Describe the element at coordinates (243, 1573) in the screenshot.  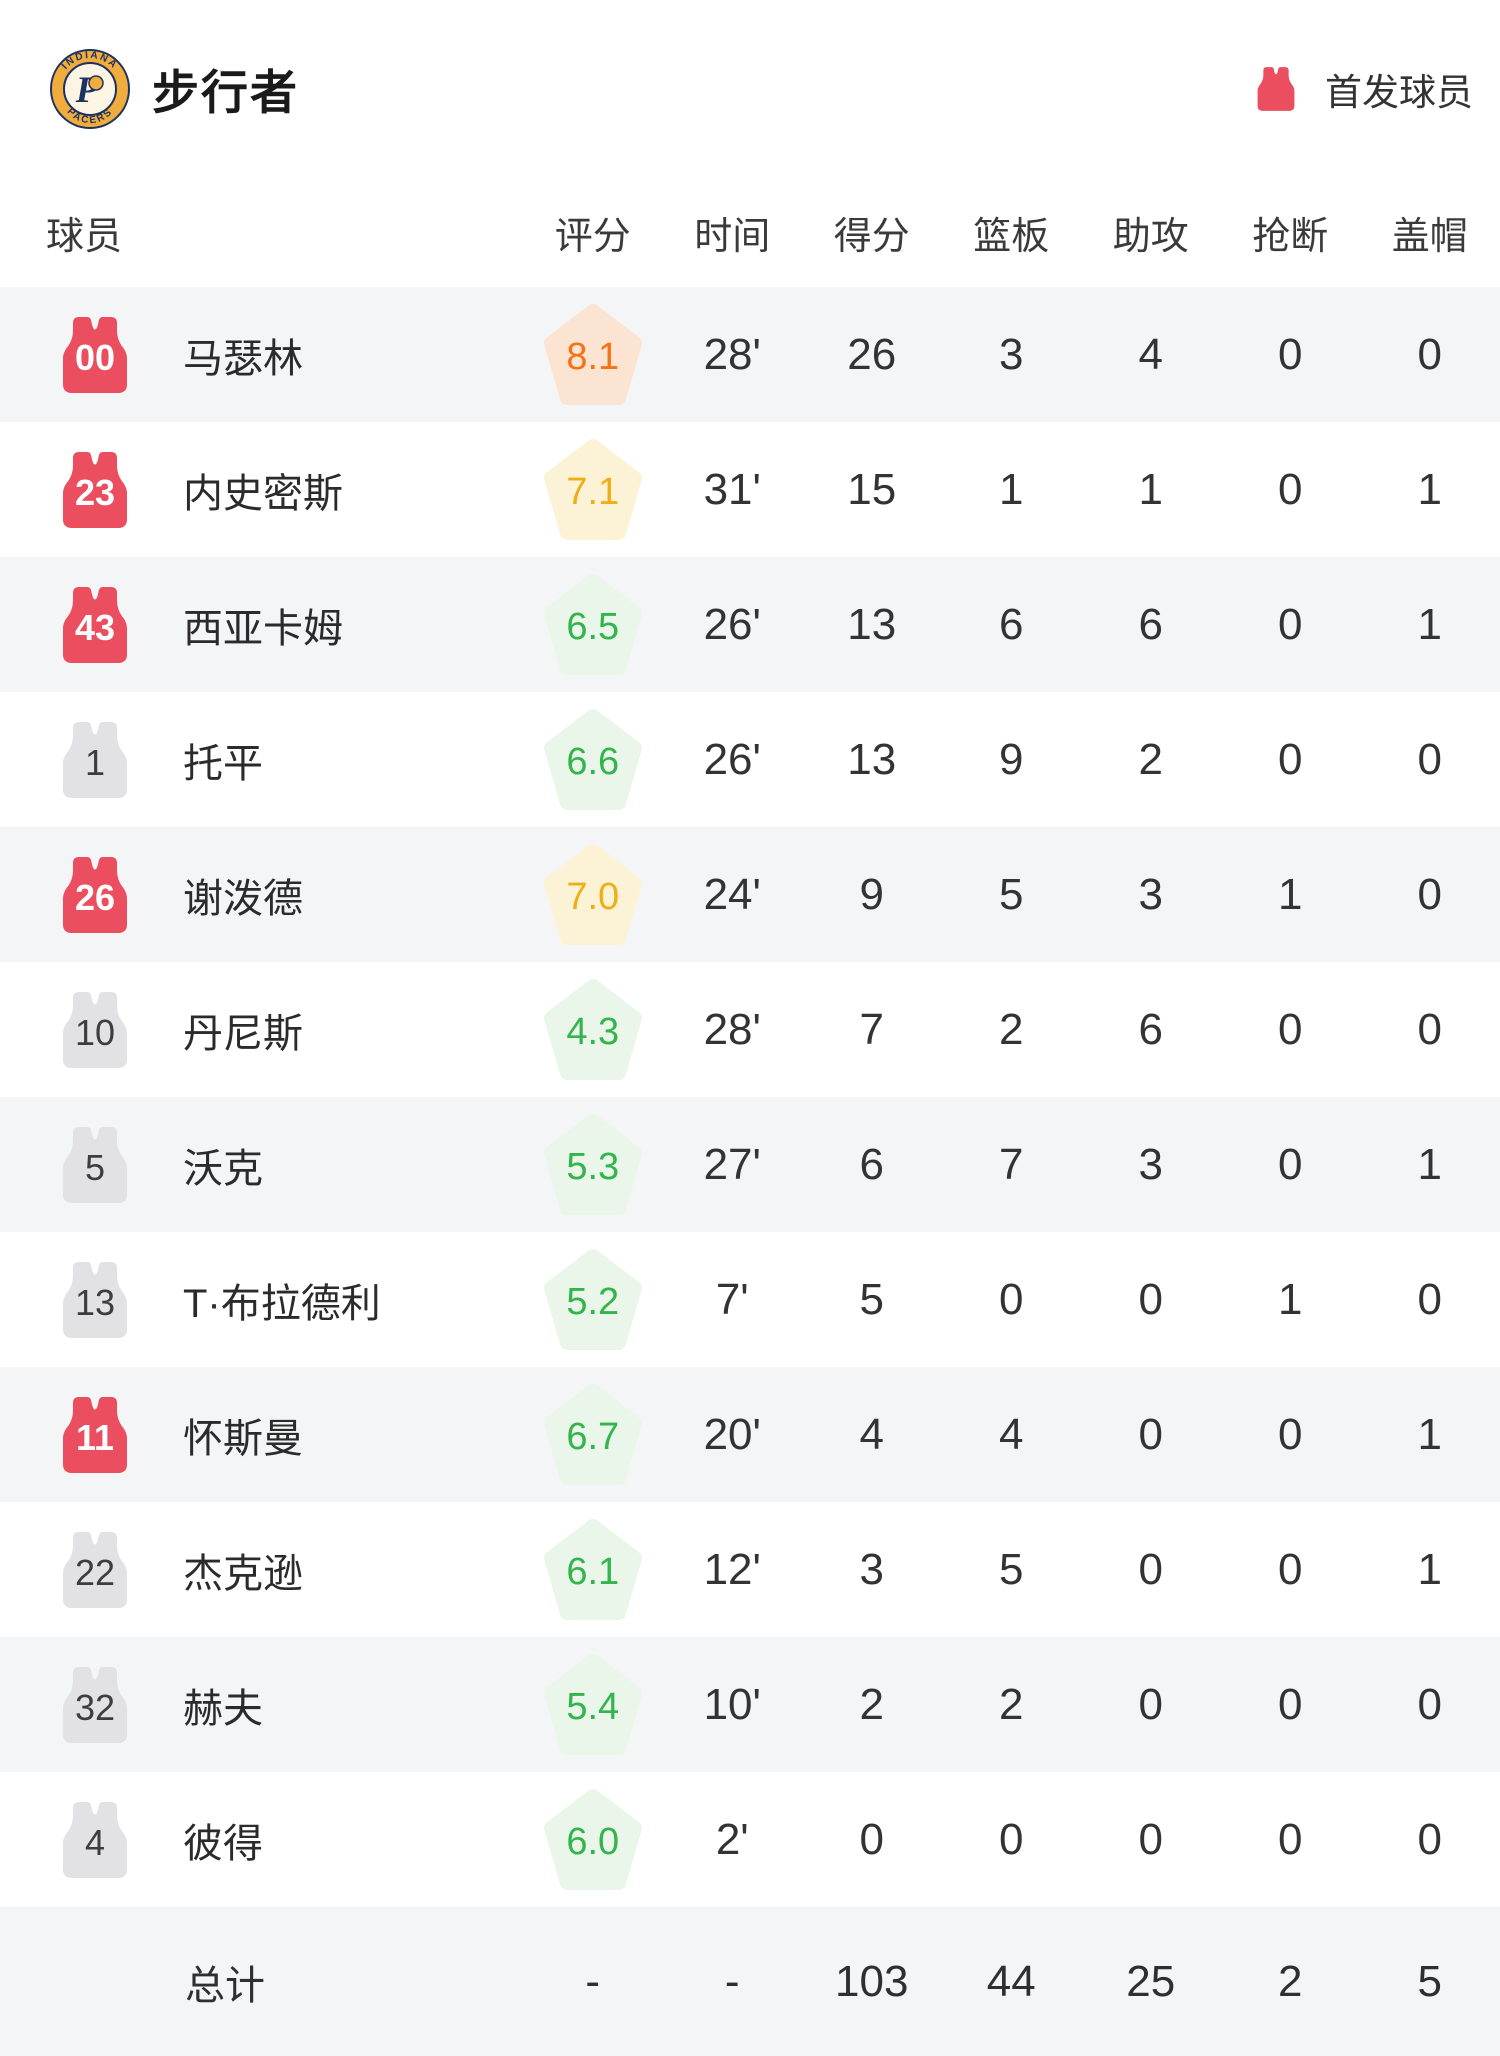
I see `player-name: 杰克逊` at that location.